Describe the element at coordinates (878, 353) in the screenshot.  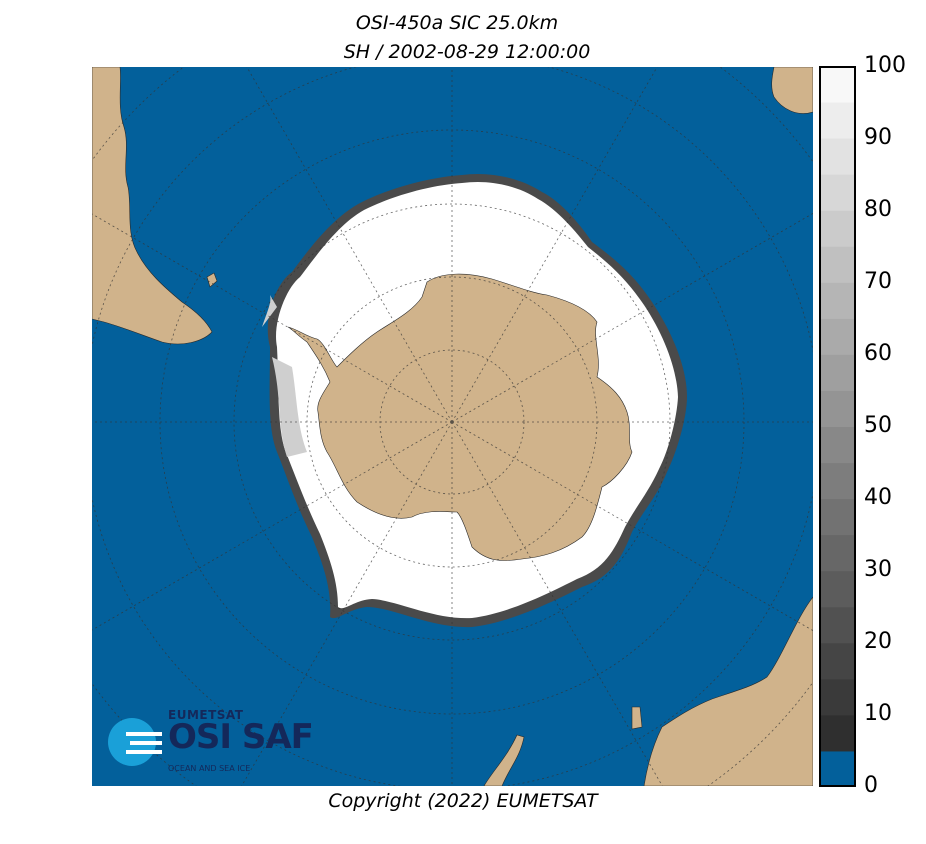
I see `colorbar-tick-60: 60` at that location.